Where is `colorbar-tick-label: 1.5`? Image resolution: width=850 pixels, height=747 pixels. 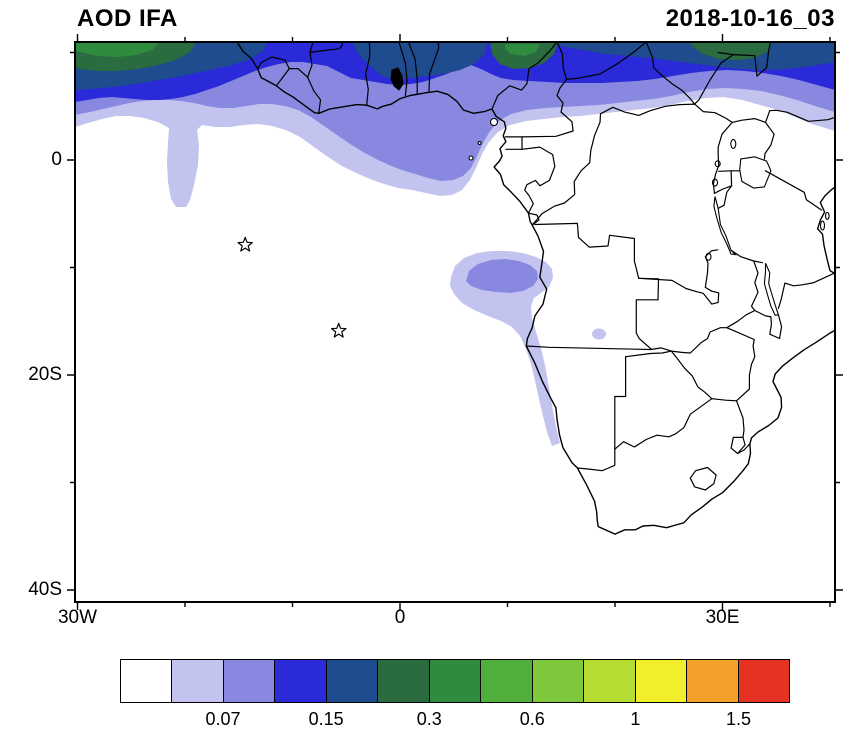 colorbar-tick-label: 1.5 is located at coordinates (738, 719).